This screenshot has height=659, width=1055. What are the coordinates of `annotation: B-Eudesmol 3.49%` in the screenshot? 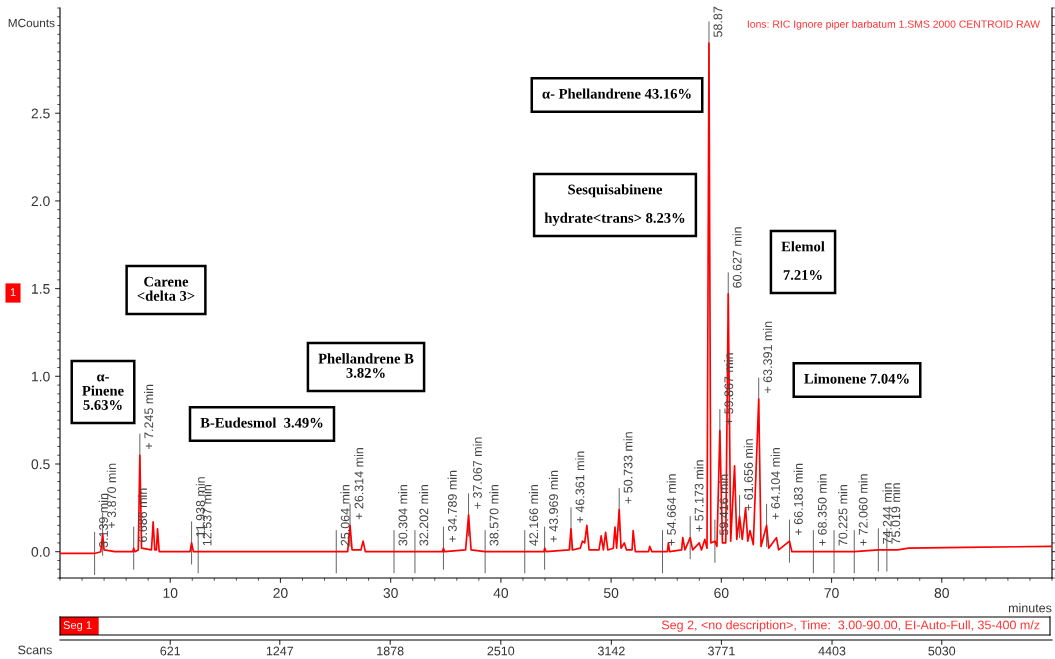 It's located at (261, 422).